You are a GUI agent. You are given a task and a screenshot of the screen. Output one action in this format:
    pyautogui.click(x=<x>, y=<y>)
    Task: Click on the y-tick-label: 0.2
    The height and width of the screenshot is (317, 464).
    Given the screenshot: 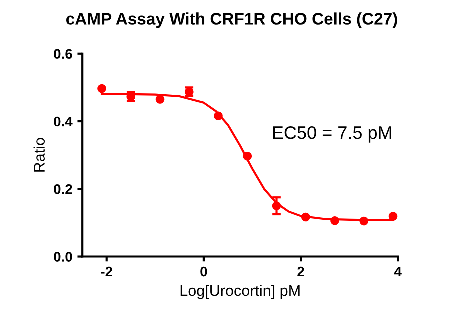 What is the action you would take?
    pyautogui.click(x=63, y=189)
    